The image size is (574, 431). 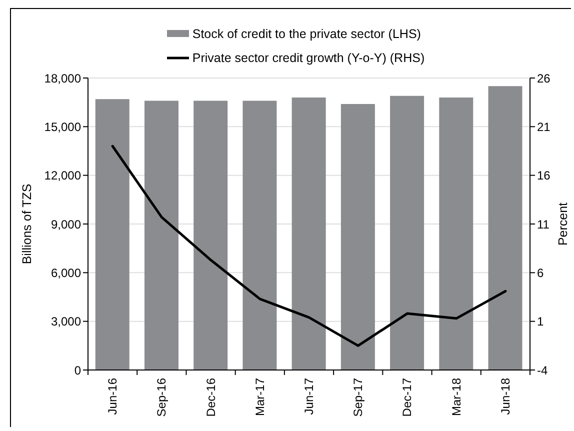 I want to click on x-tick-label: Jun-18, so click(x=505, y=396).